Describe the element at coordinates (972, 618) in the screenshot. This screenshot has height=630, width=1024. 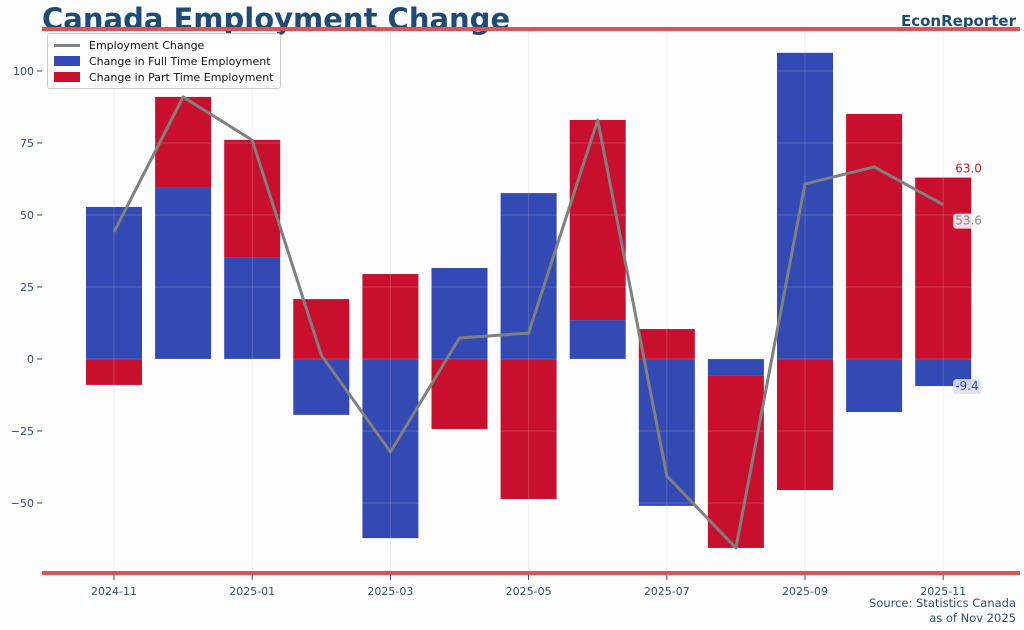
I see `asof-text: as of Nov 2025` at that location.